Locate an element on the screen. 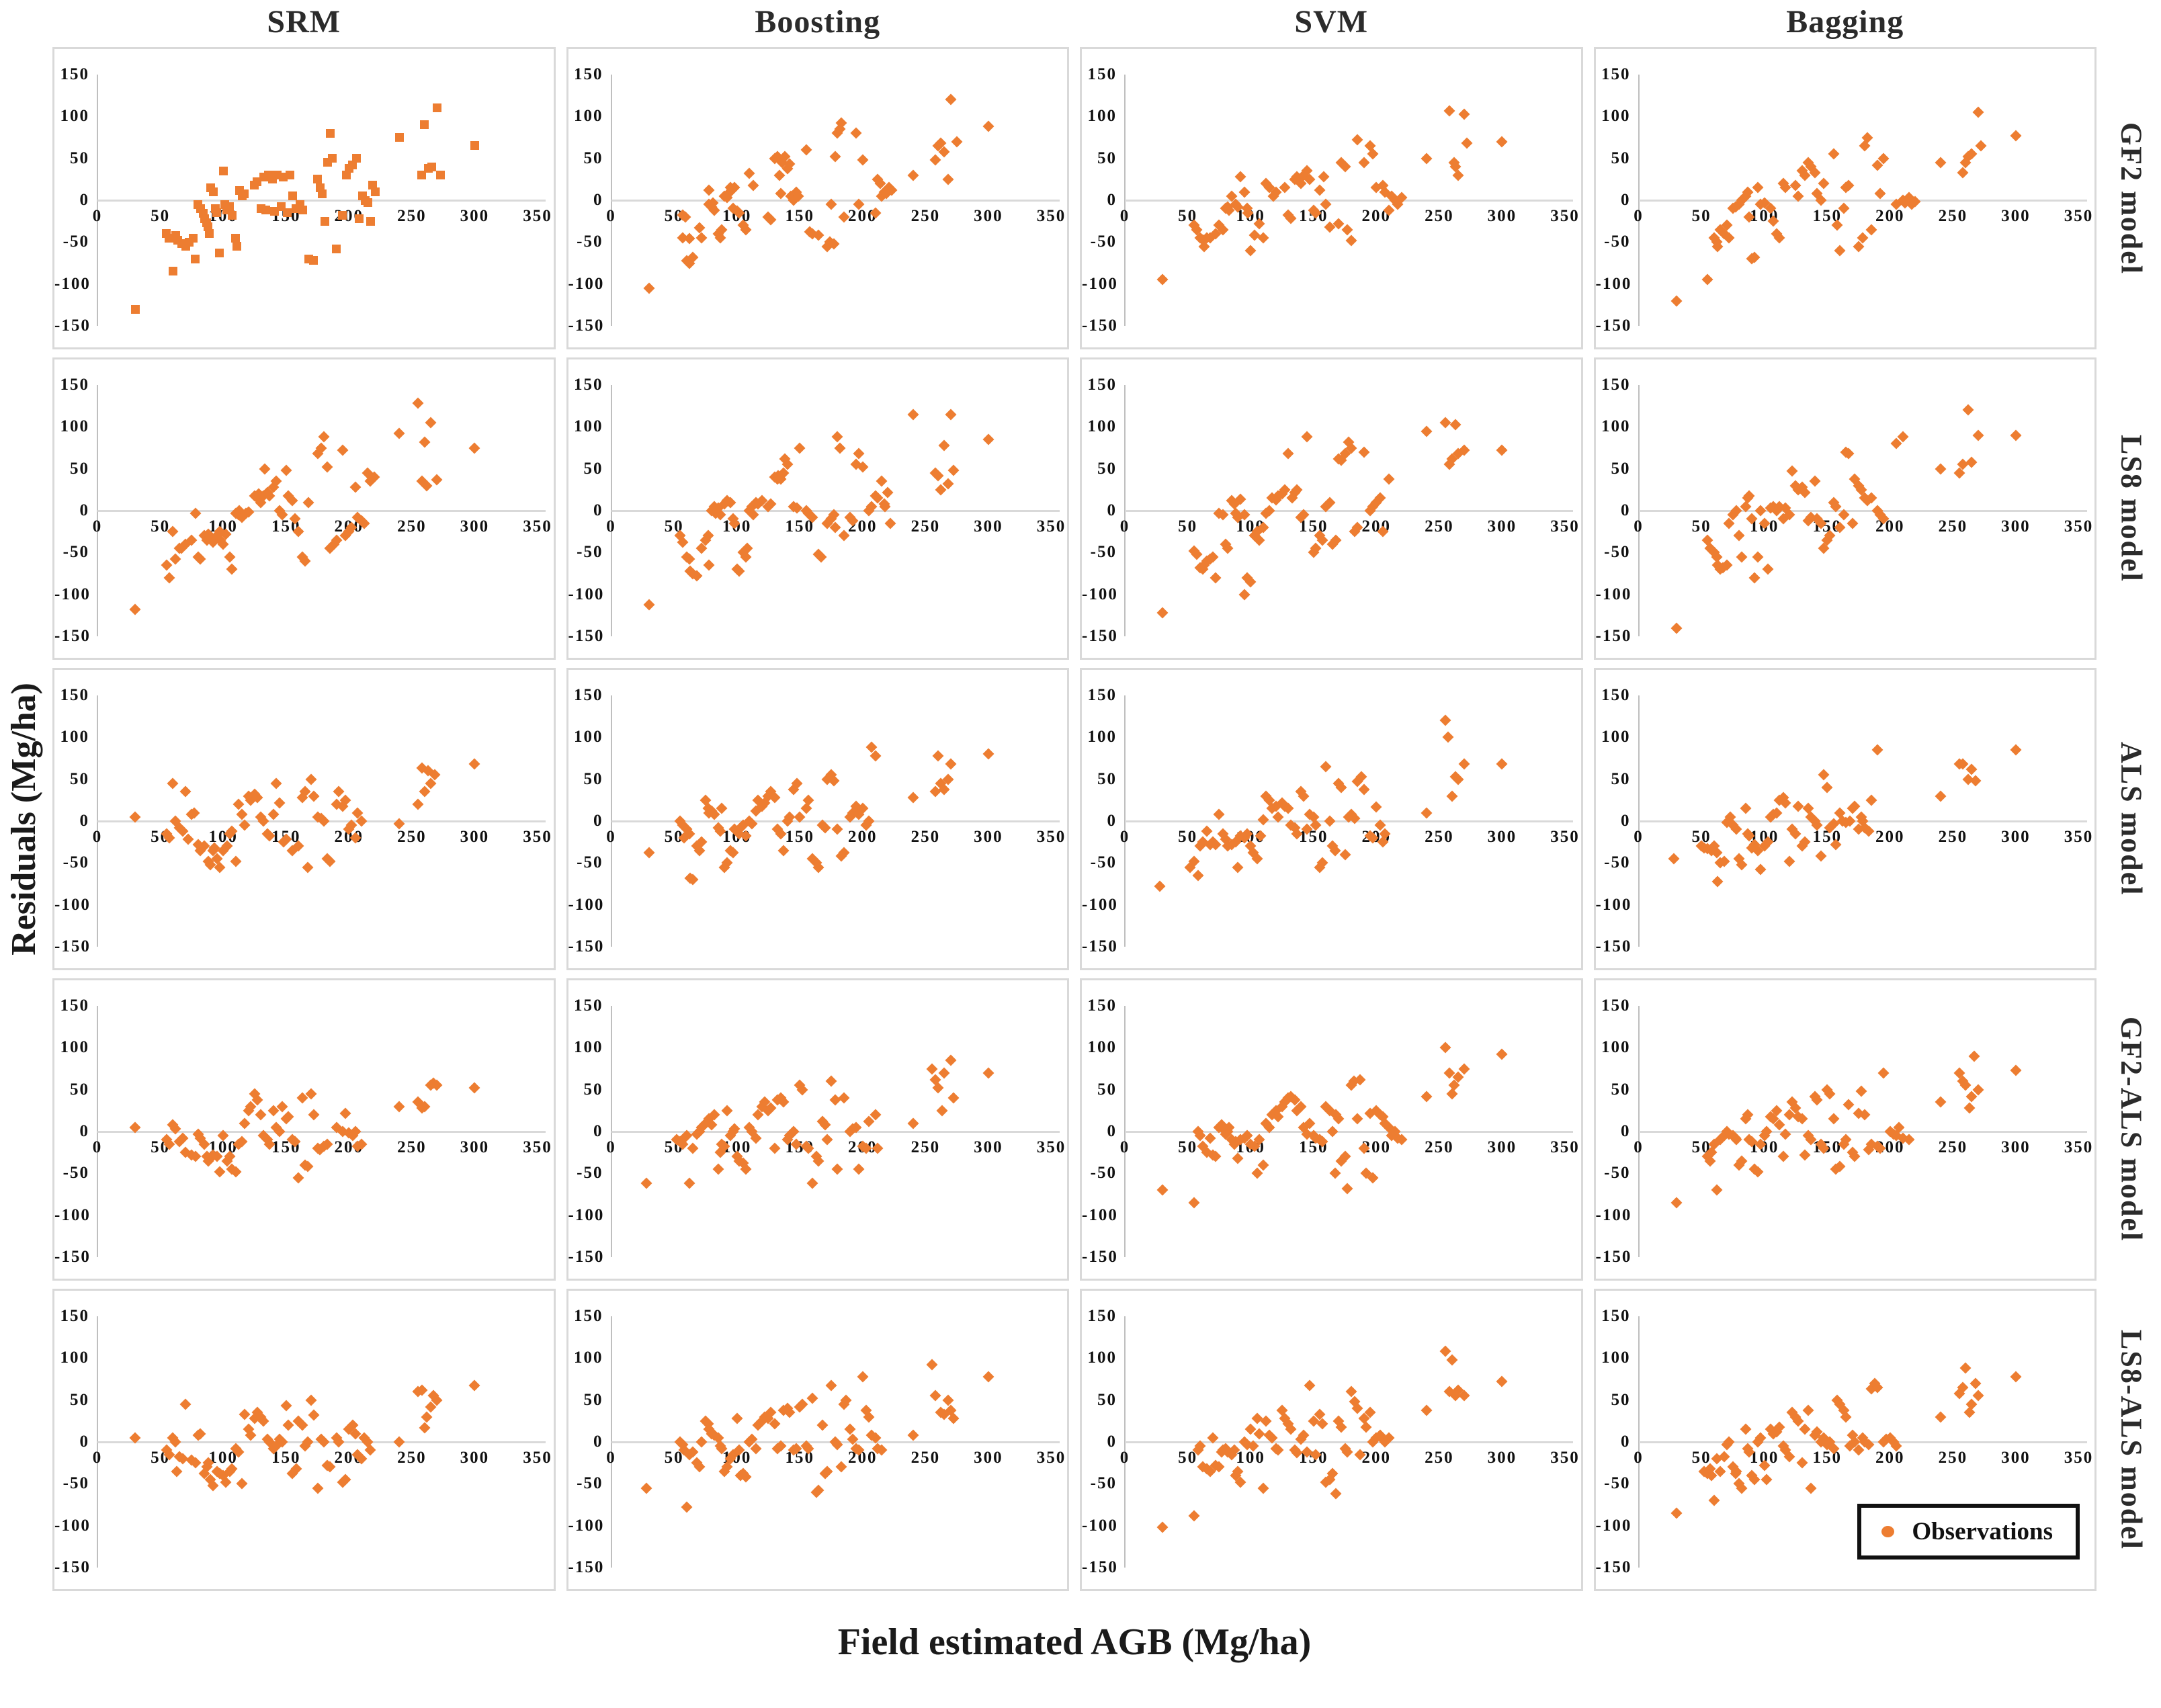 The width and height of the screenshot is (2161, 1708). y-axis-title-text: Residuals (Mg/ha) is located at coordinates (23, 819).